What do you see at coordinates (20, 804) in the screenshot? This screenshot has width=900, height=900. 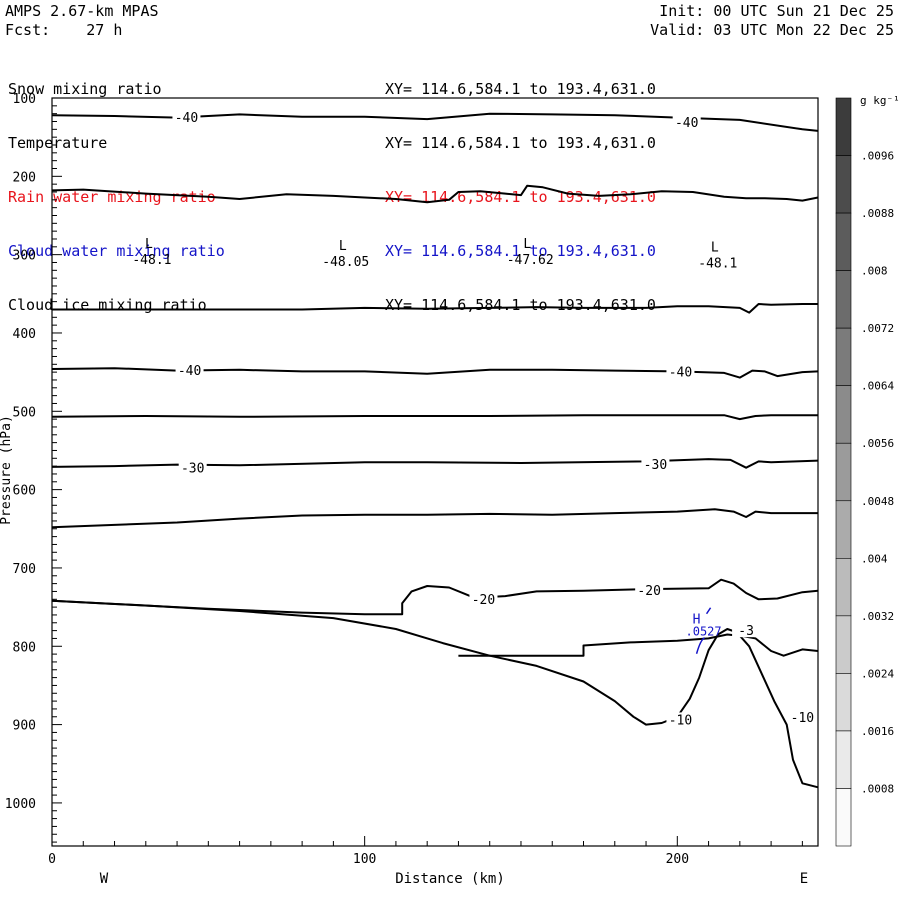 I see `y-tick-label: 1000` at bounding box center [20, 804].